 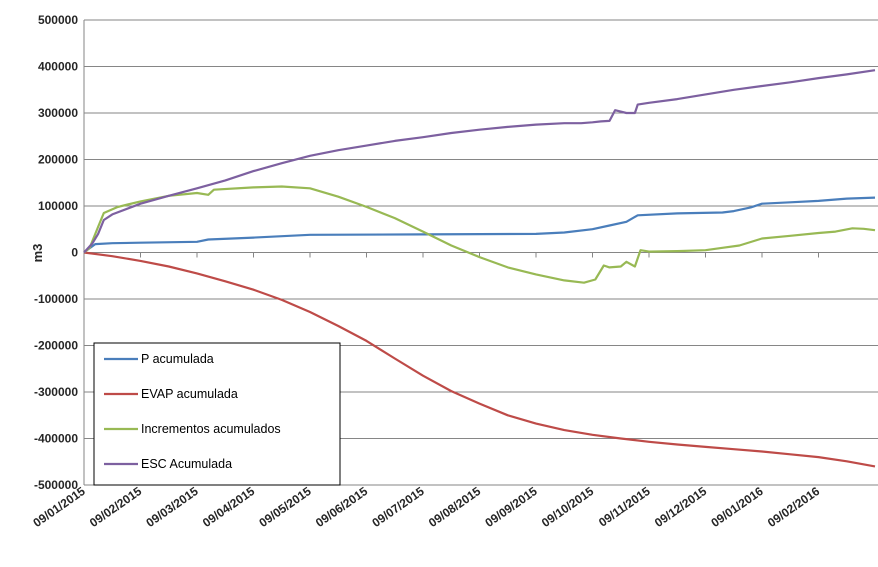 What do you see at coordinates (74, 253) in the screenshot?
I see `y-tick-label: 0` at bounding box center [74, 253].